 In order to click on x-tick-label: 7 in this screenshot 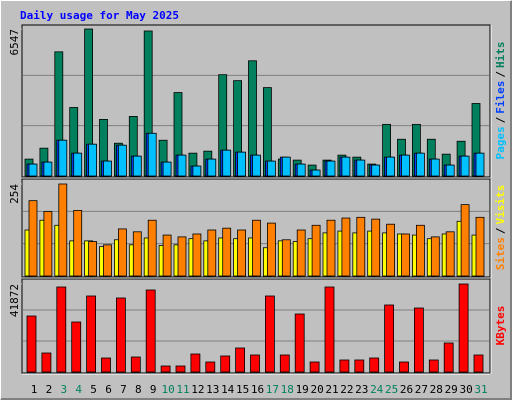, I will do `click(123, 389)`.